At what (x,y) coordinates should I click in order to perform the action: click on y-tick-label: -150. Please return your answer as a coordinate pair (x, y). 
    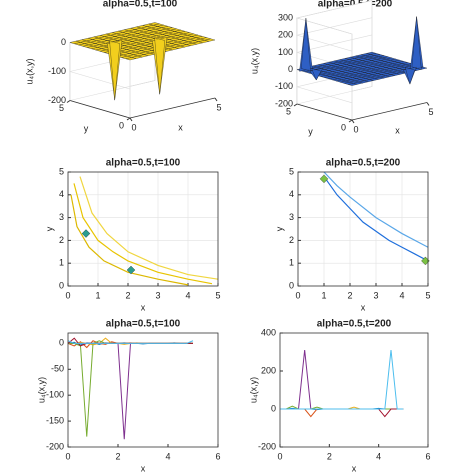
    Looking at the image, I should click on (55, 420).